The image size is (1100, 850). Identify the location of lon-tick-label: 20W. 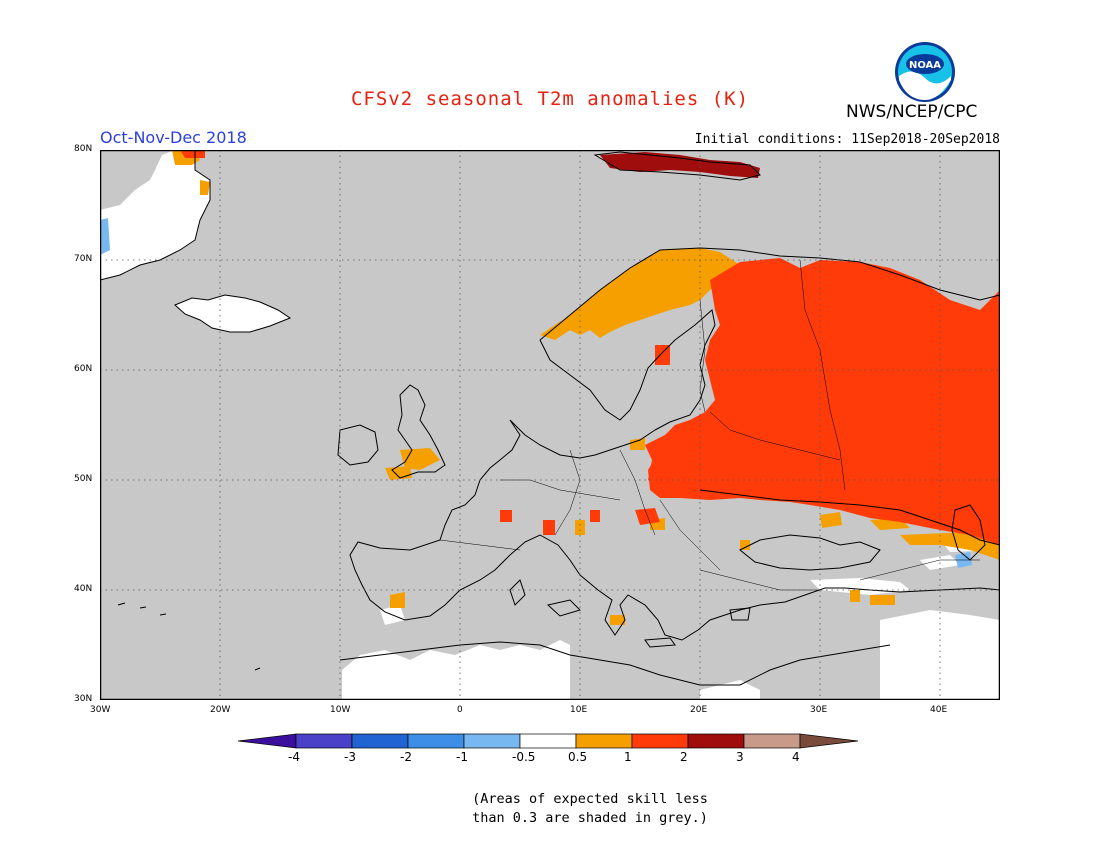
(220, 710).